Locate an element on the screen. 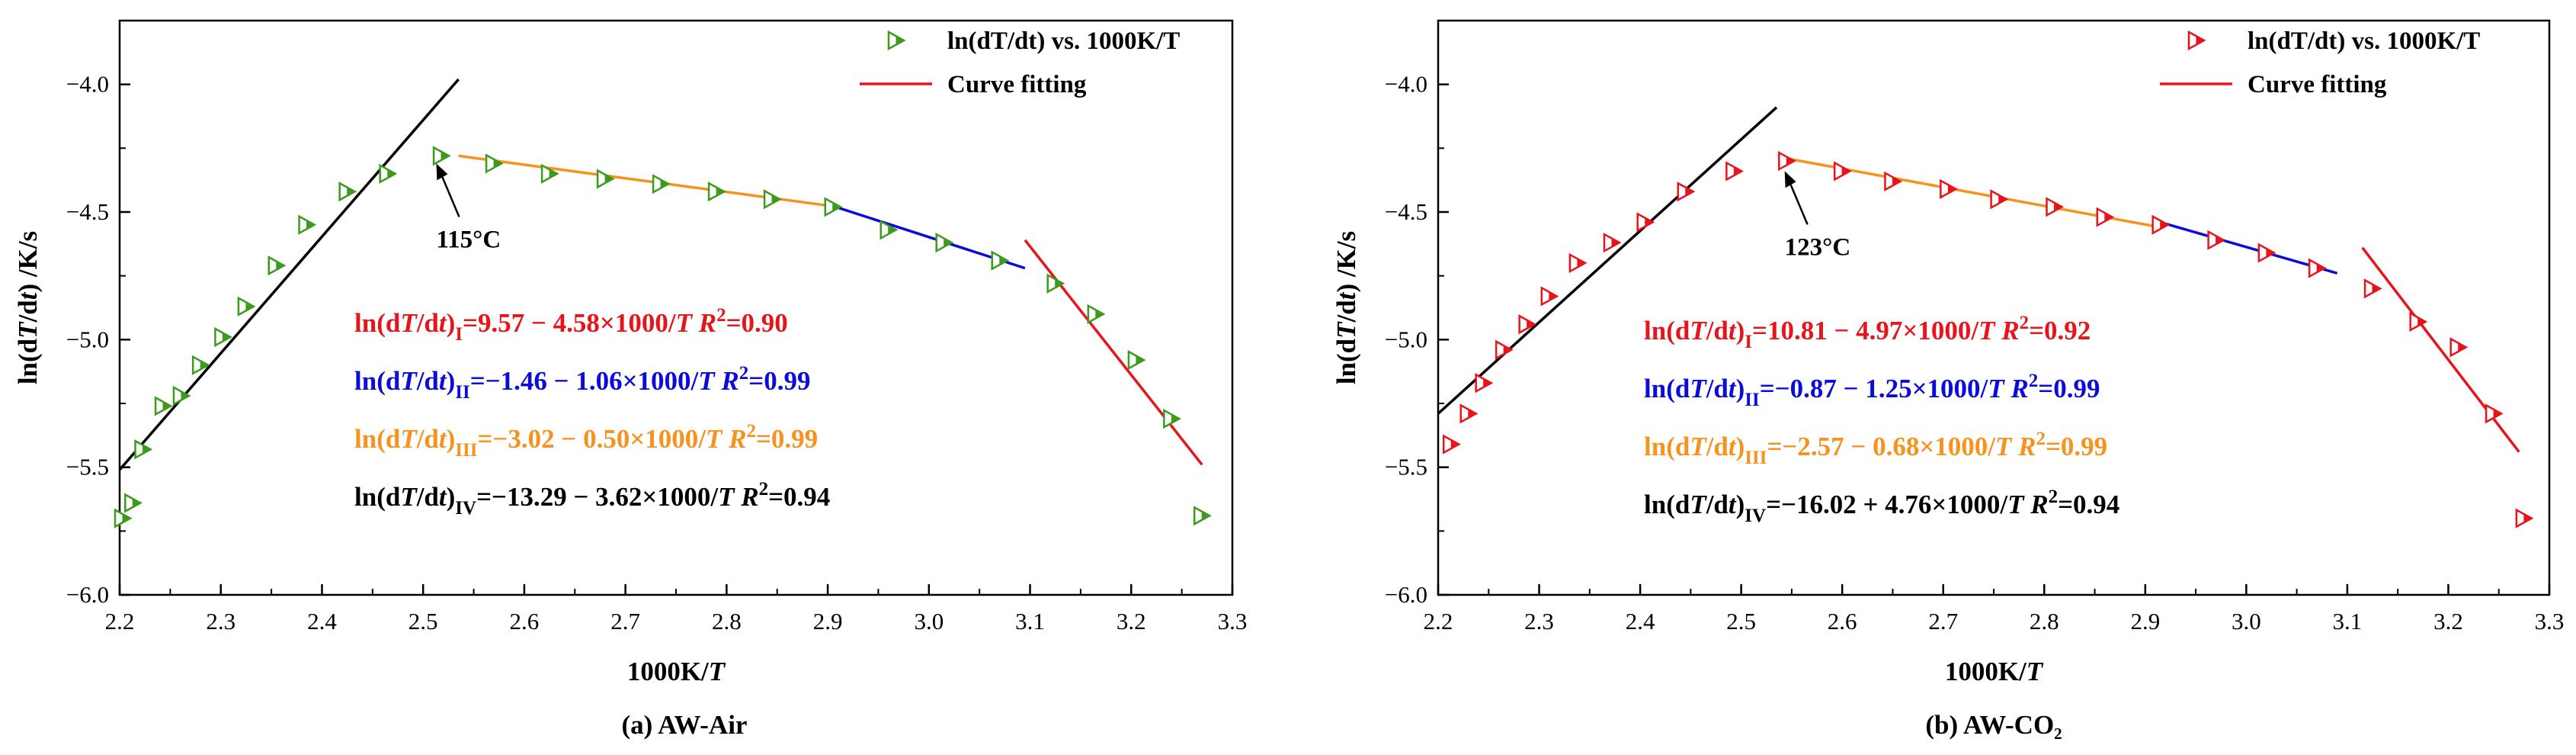 The height and width of the screenshot is (755, 2576). fit-equation-IV: ln(dT/dt)IV=−13.29 − 3.62×1000/T R2=0.94 is located at coordinates (592, 499).